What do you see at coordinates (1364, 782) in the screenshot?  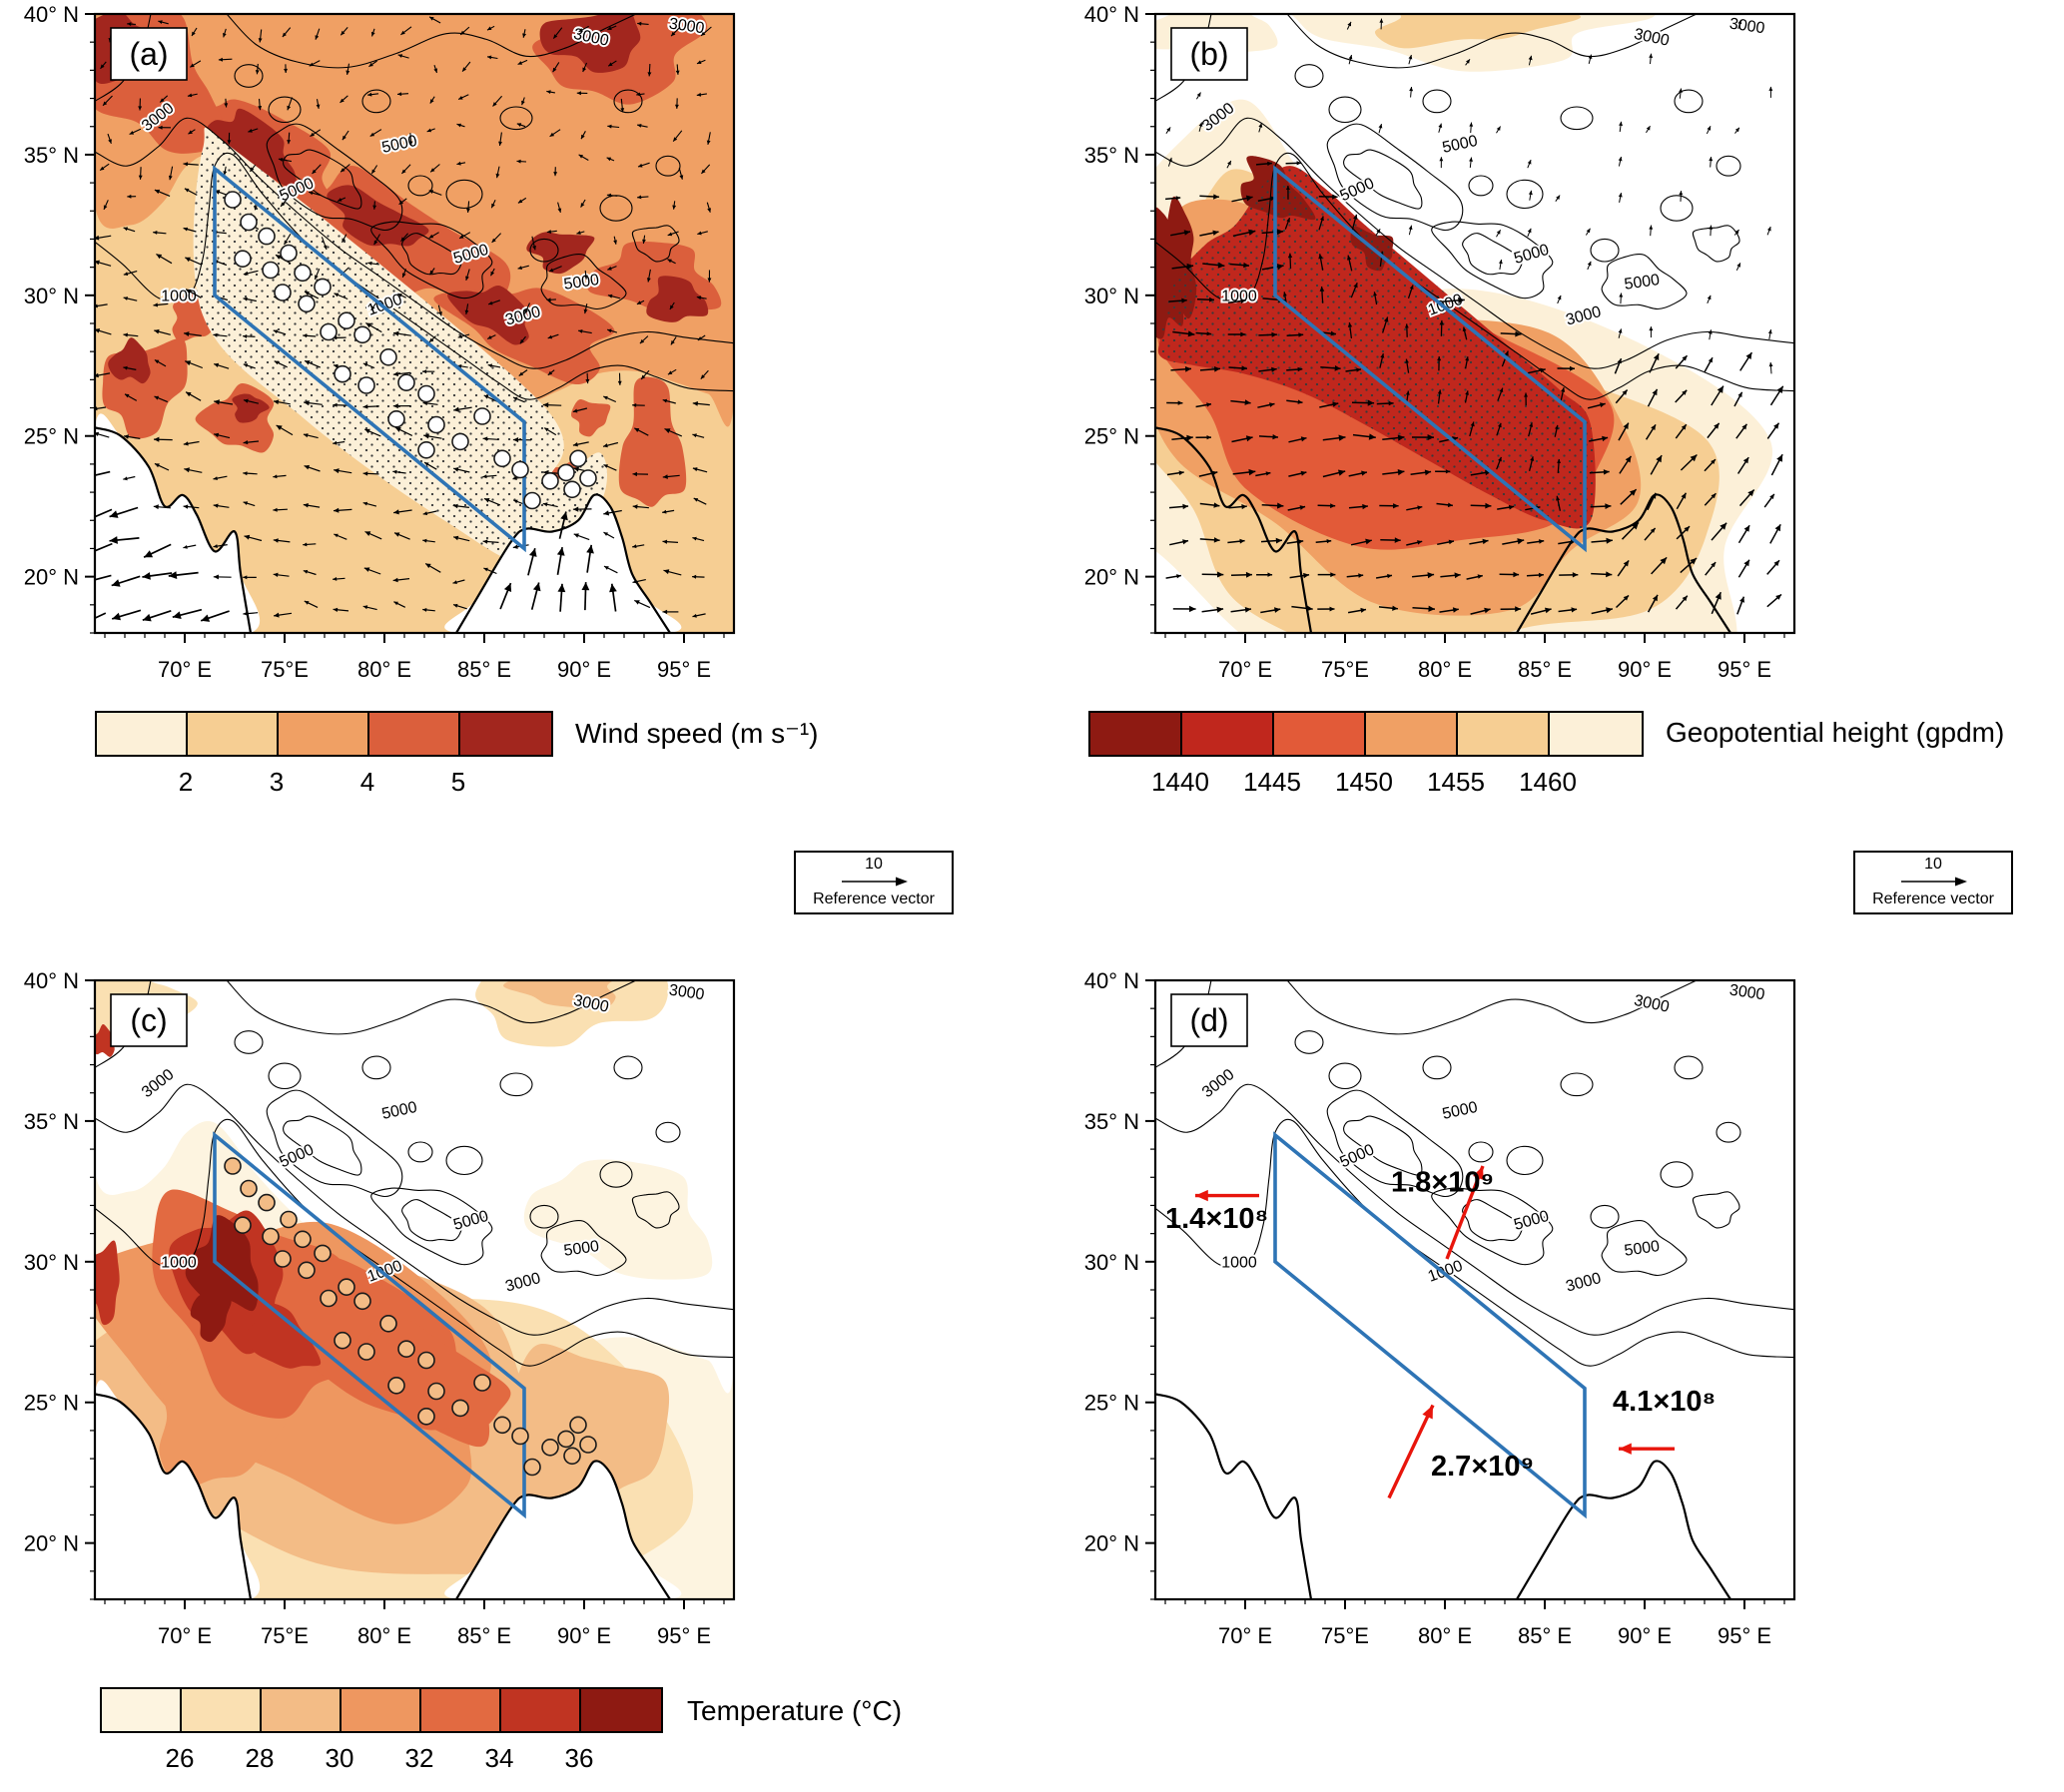 I see `colorbar-tick-label: 1450` at bounding box center [1364, 782].